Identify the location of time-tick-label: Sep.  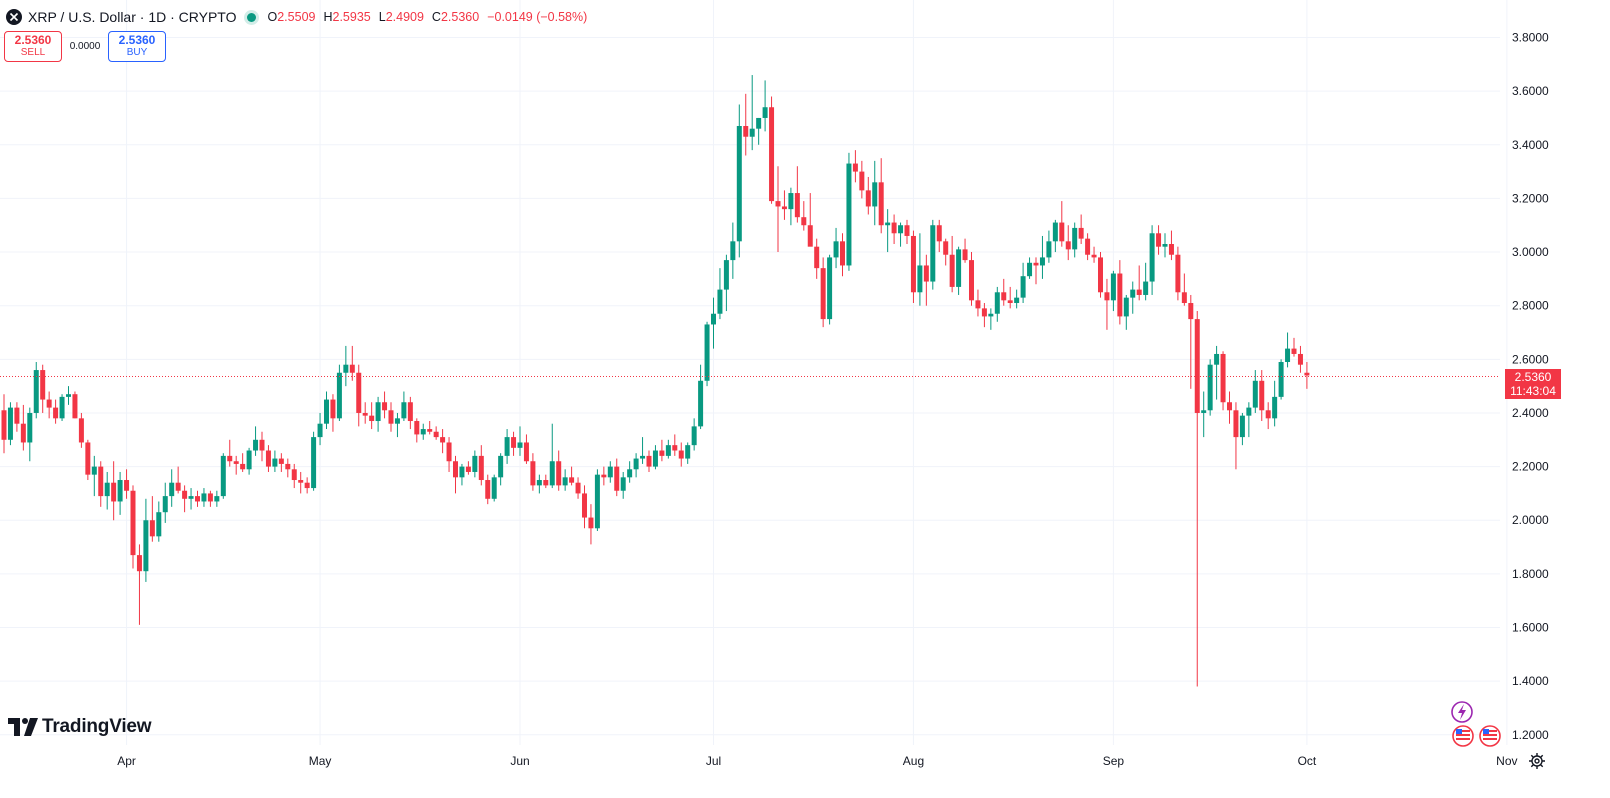
(1114, 761).